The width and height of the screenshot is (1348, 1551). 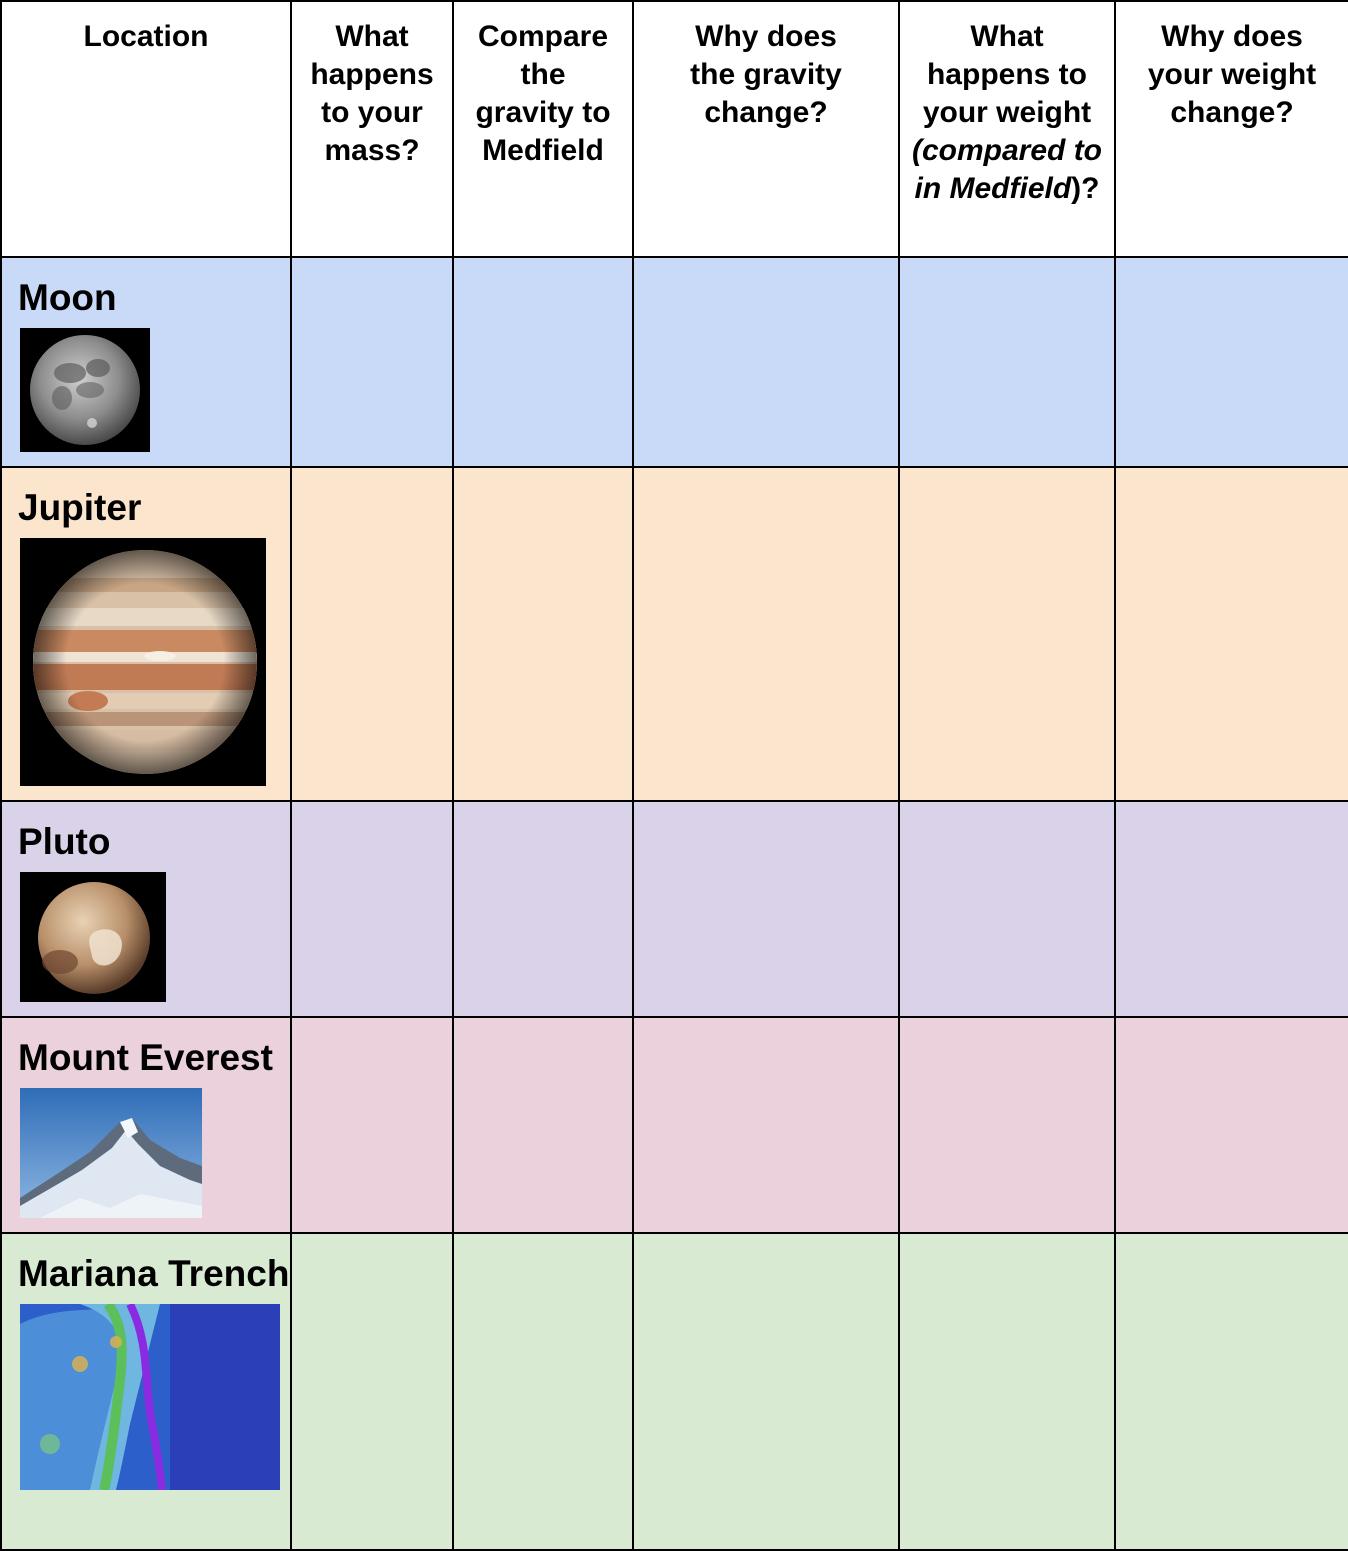 I want to click on location-cell-jupiter: Jupiter, so click(x=146, y=634).